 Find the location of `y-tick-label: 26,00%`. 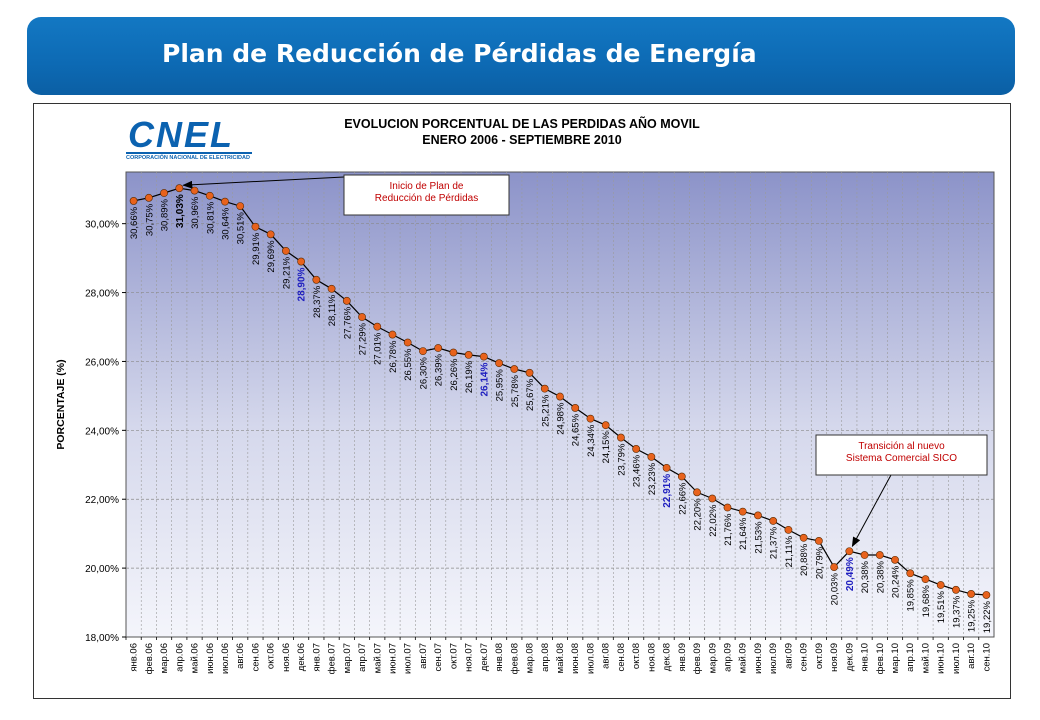

y-tick-label: 26,00% is located at coordinates (102, 362).